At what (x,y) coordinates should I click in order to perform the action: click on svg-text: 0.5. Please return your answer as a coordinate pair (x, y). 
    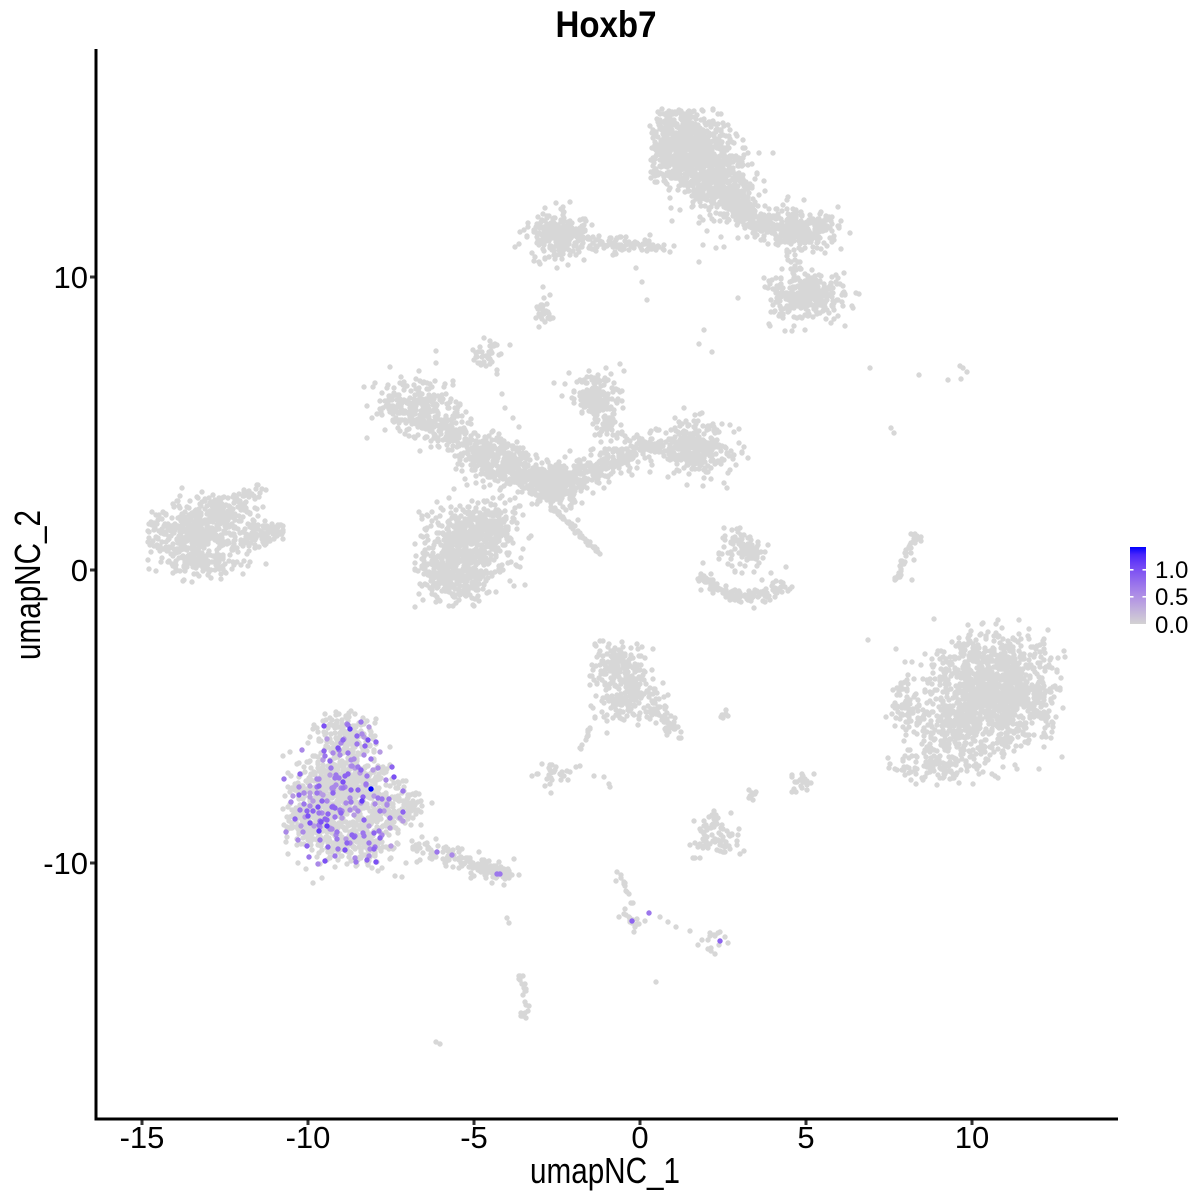
    Looking at the image, I should click on (1171, 597).